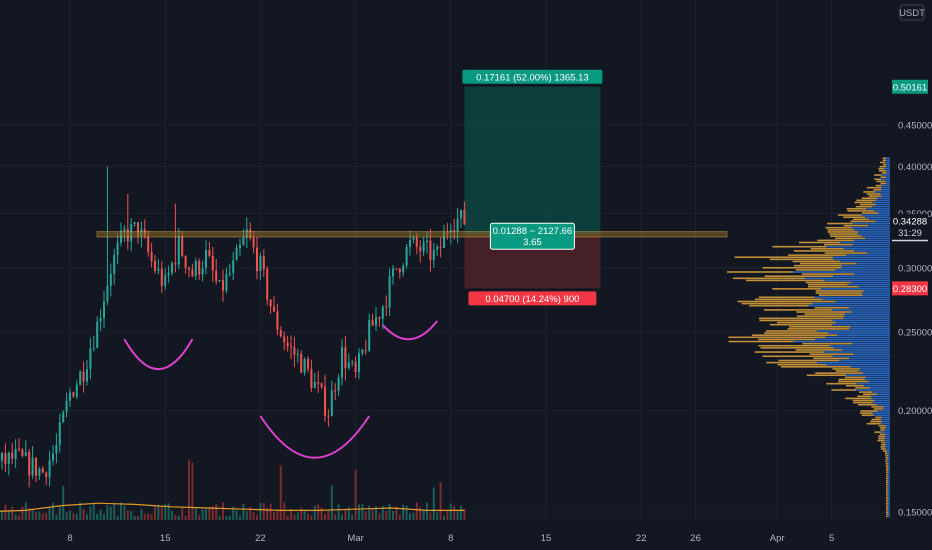  I want to click on price-tick-label: 0.45000, so click(915, 126).